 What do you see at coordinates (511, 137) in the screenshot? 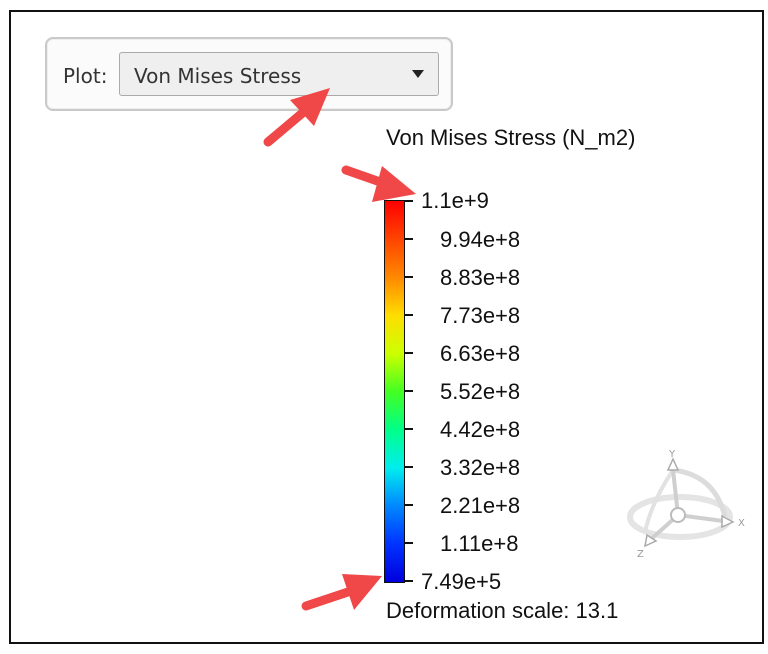
I see `legend-title: Von Mises Stress (N_m2)` at bounding box center [511, 137].